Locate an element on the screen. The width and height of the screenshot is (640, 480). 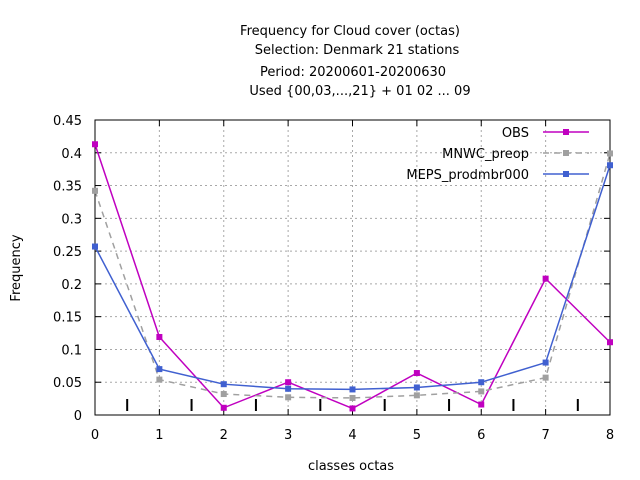
y-tick-label: 0.25 is located at coordinates (67, 252).